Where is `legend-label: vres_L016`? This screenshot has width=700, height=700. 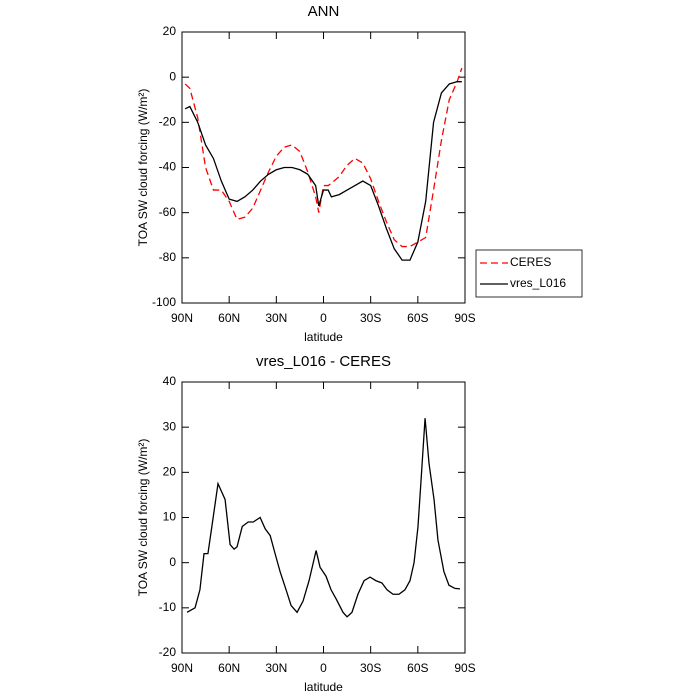 legend-label: vres_L016 is located at coordinates (538, 283).